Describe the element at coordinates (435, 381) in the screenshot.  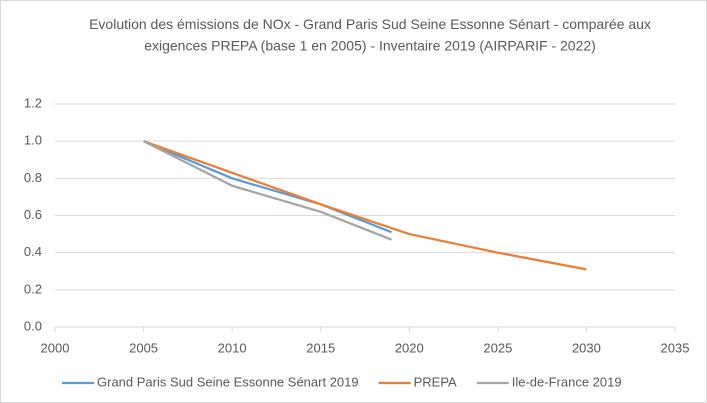
I see `legend-label: PREPA` at that location.